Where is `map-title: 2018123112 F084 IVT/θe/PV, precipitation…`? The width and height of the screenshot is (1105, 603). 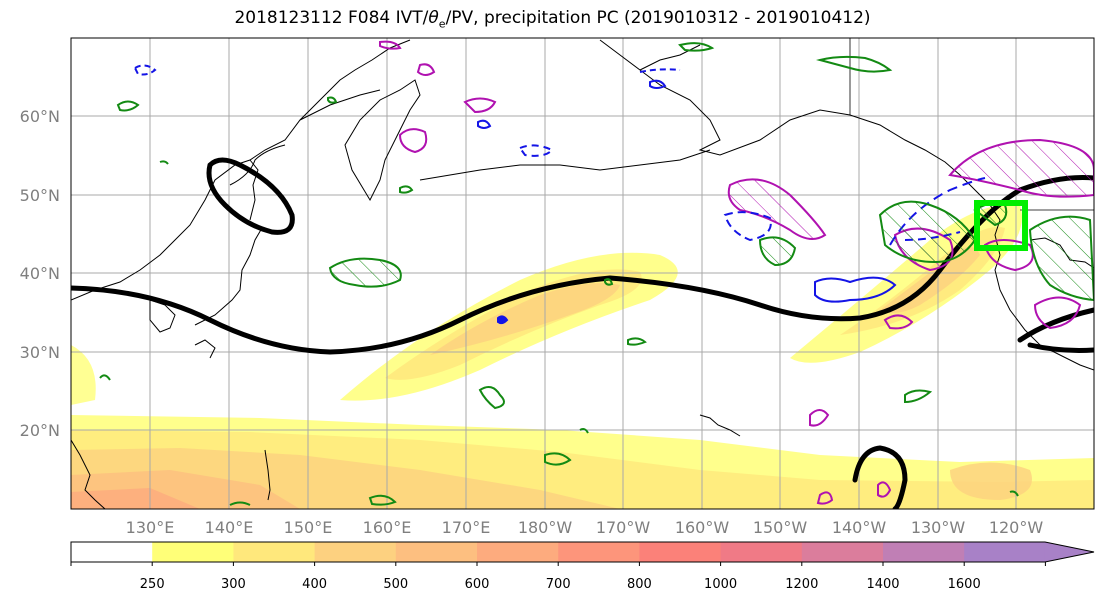
map-title: 2018123112 F084 IVT/θe/PV, precipitation… is located at coordinates (552, 19).